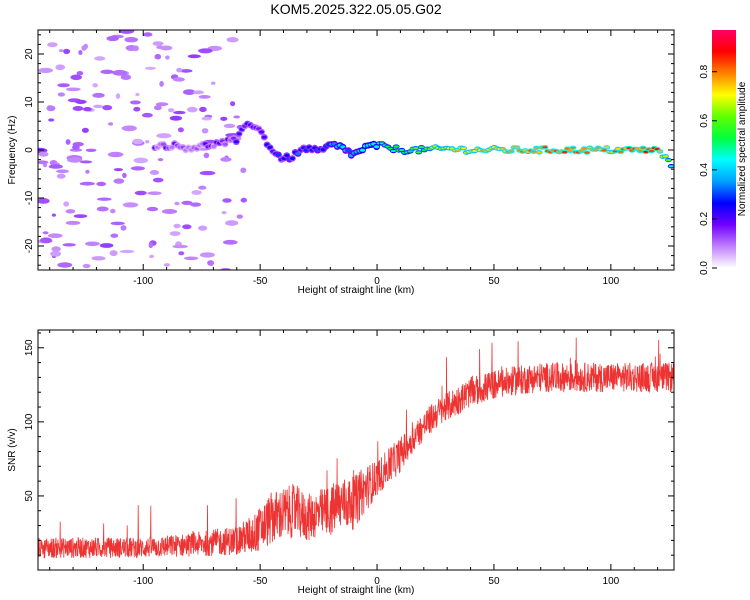 The height and width of the screenshot is (600, 750). What do you see at coordinates (377, 281) in the screenshot?
I see `spectrogram-xtick-label: 0` at bounding box center [377, 281].